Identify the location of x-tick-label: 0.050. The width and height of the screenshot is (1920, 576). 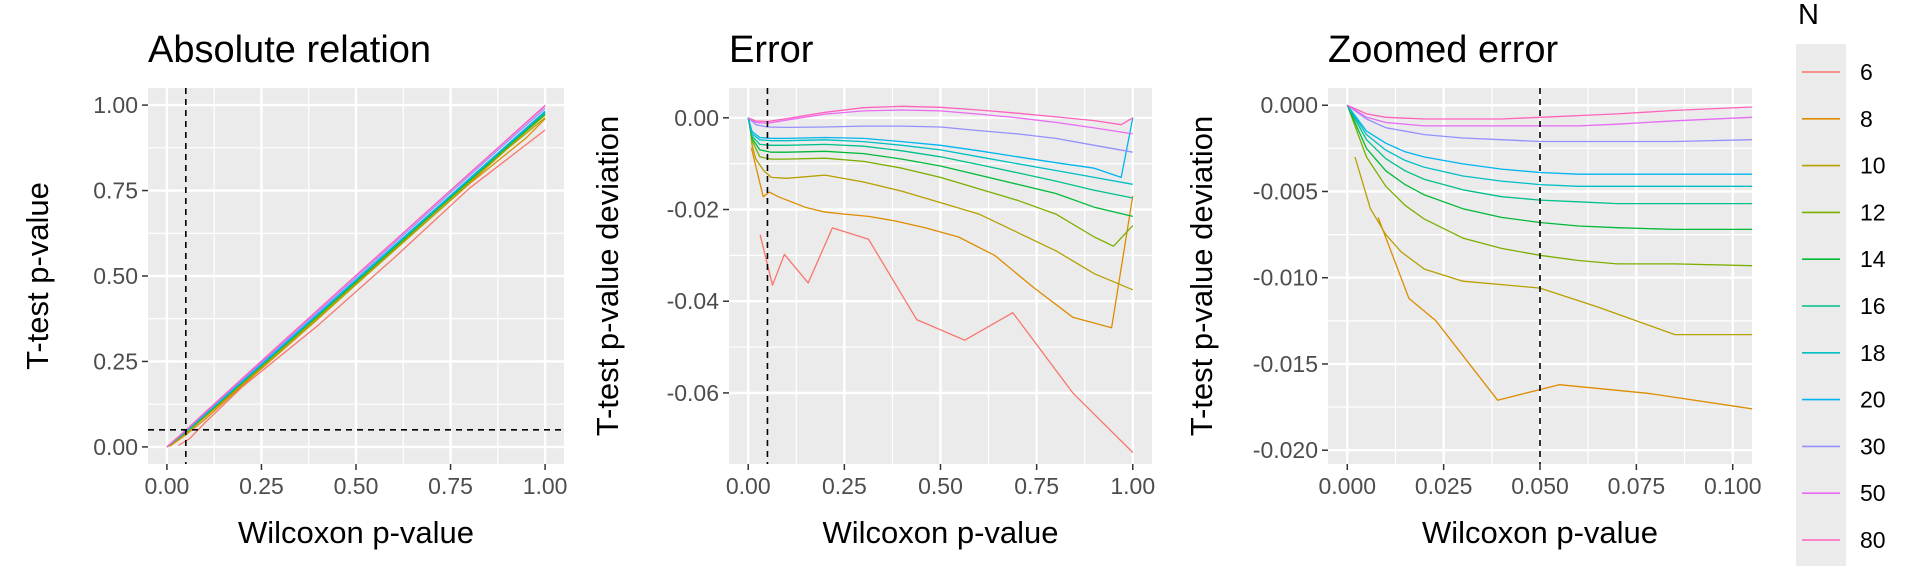
(1540, 486).